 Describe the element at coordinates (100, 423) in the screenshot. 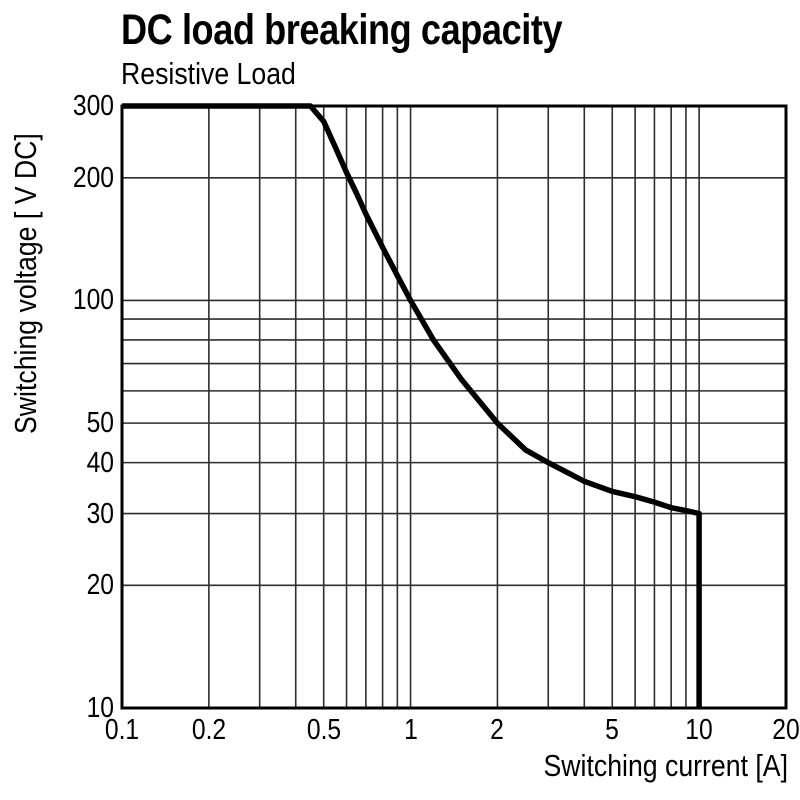

I see `y-tick-label: 50` at that location.